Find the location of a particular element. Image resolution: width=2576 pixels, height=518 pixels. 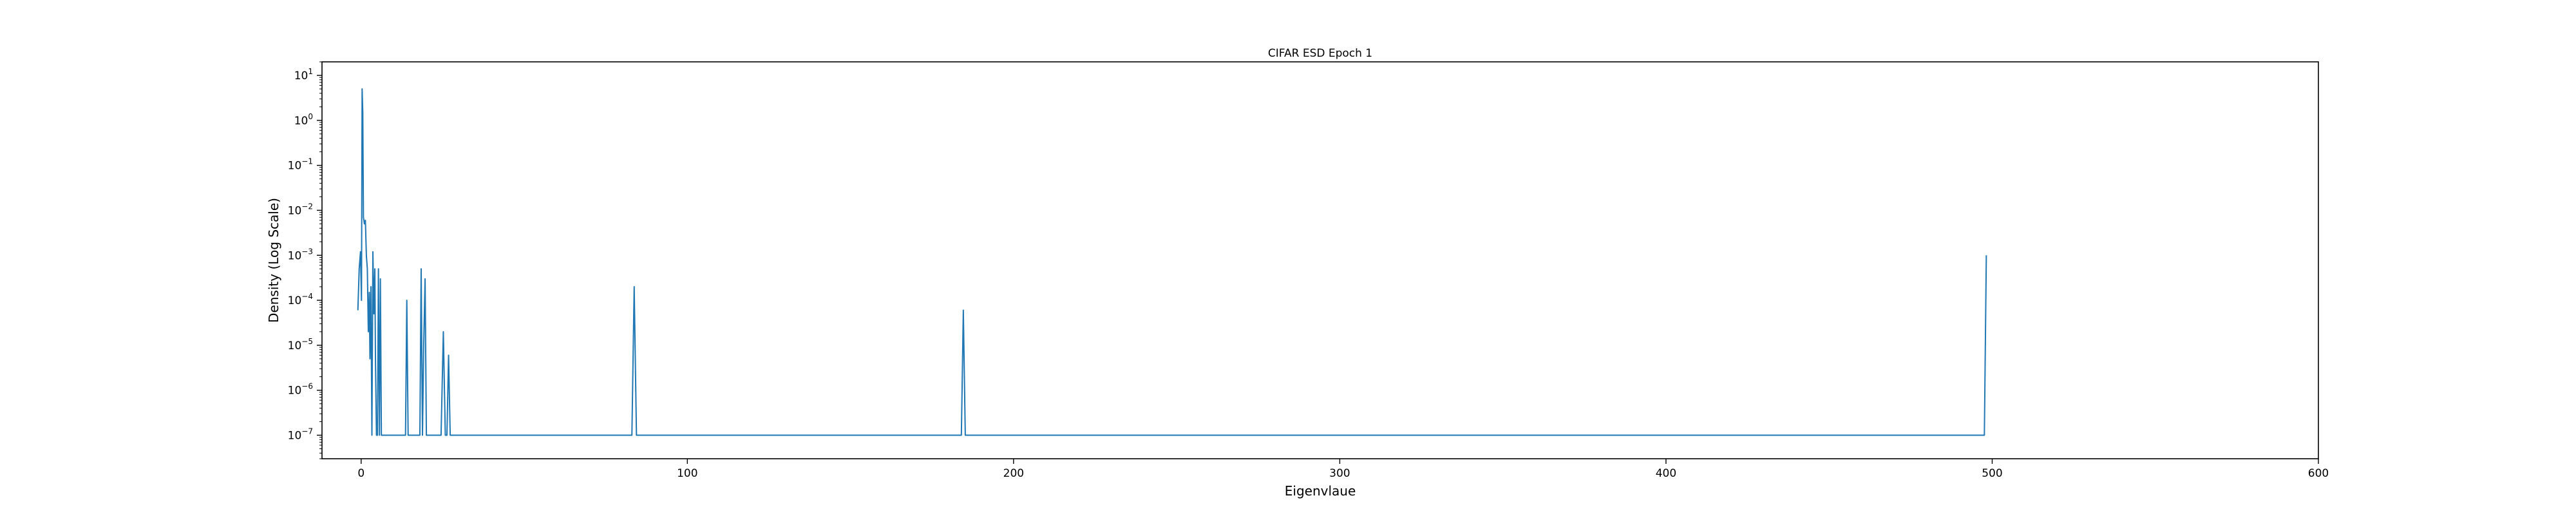

y-tick-label: 10⁻⁴ is located at coordinates (301, 299).